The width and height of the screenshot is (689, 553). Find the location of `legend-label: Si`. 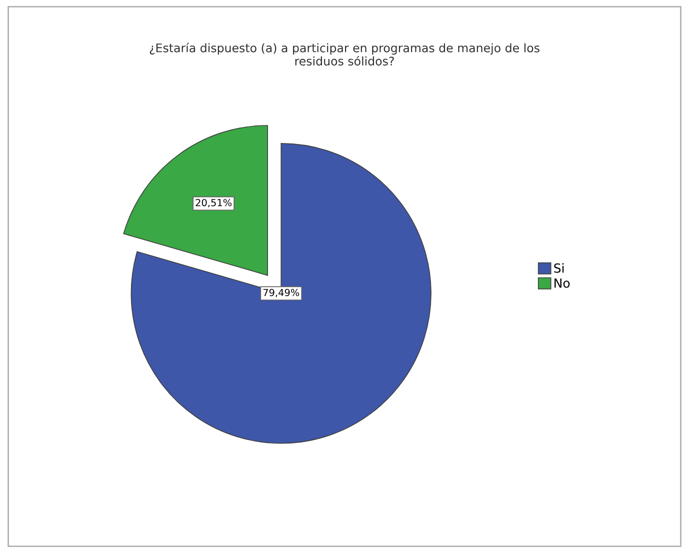

legend-label: Si is located at coordinates (559, 268).